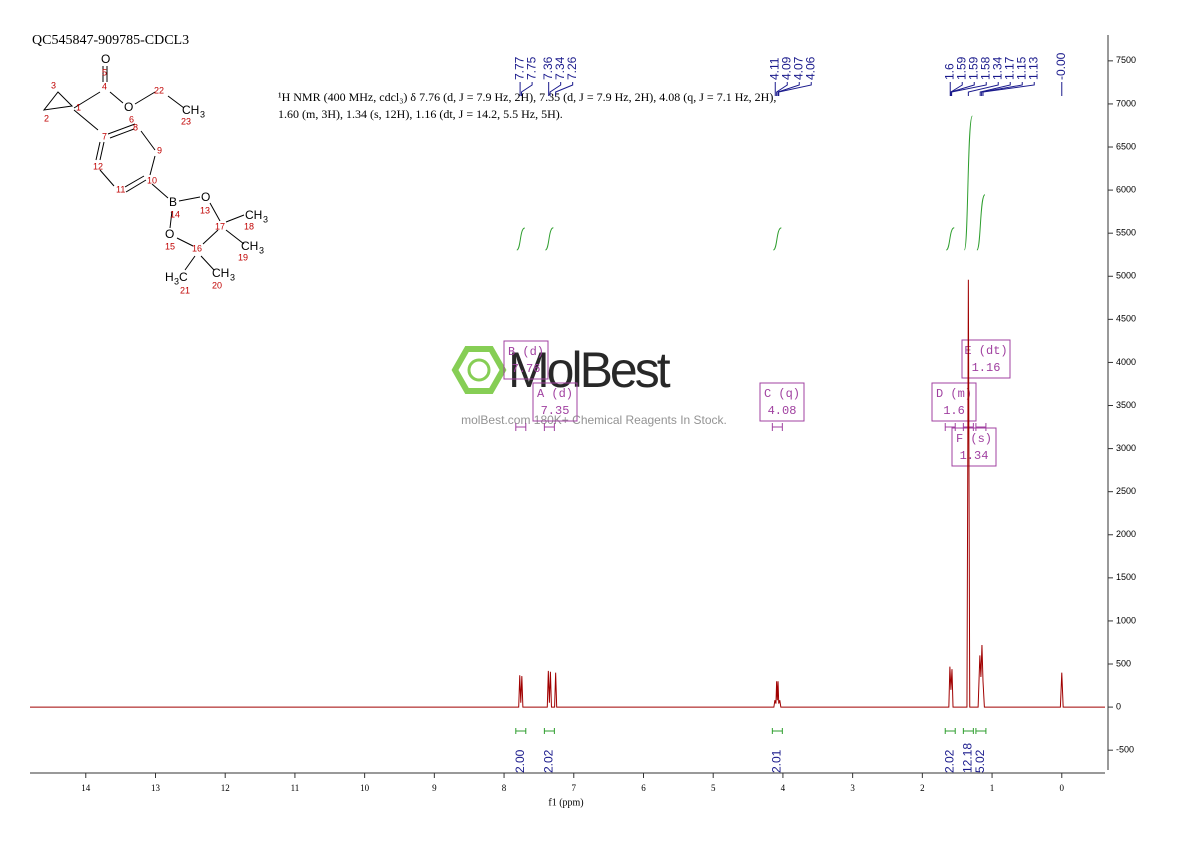 This screenshot has width=1190, height=841. What do you see at coordinates (786, 68) in the screenshot?
I see `peak-label: 4.09` at bounding box center [786, 68].